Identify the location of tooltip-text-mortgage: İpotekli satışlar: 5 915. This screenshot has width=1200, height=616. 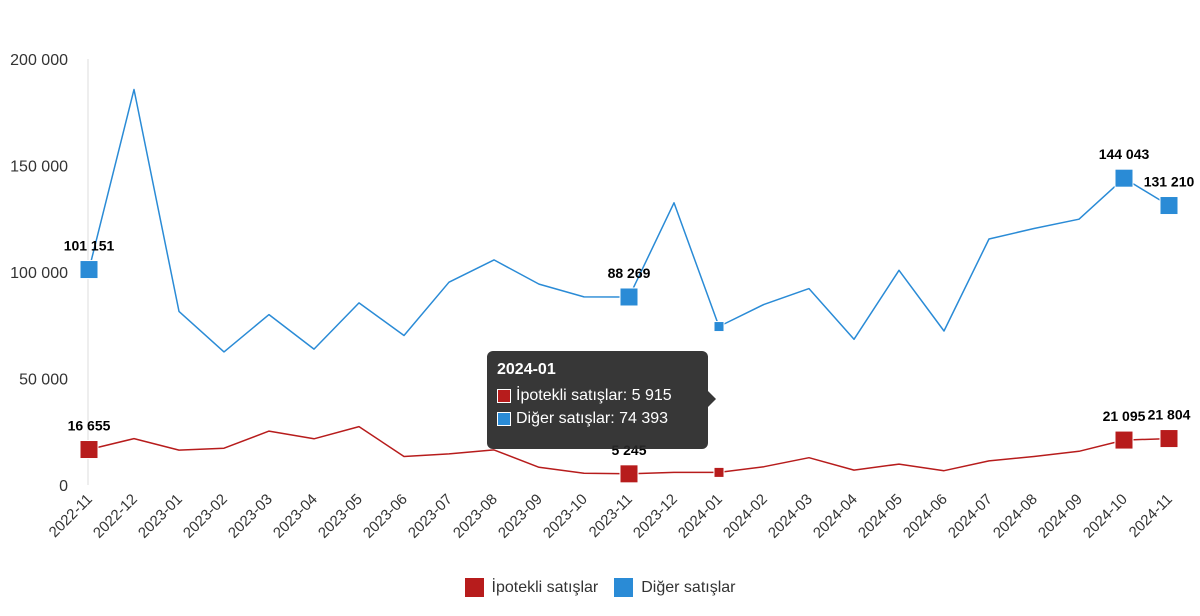
(594, 395).